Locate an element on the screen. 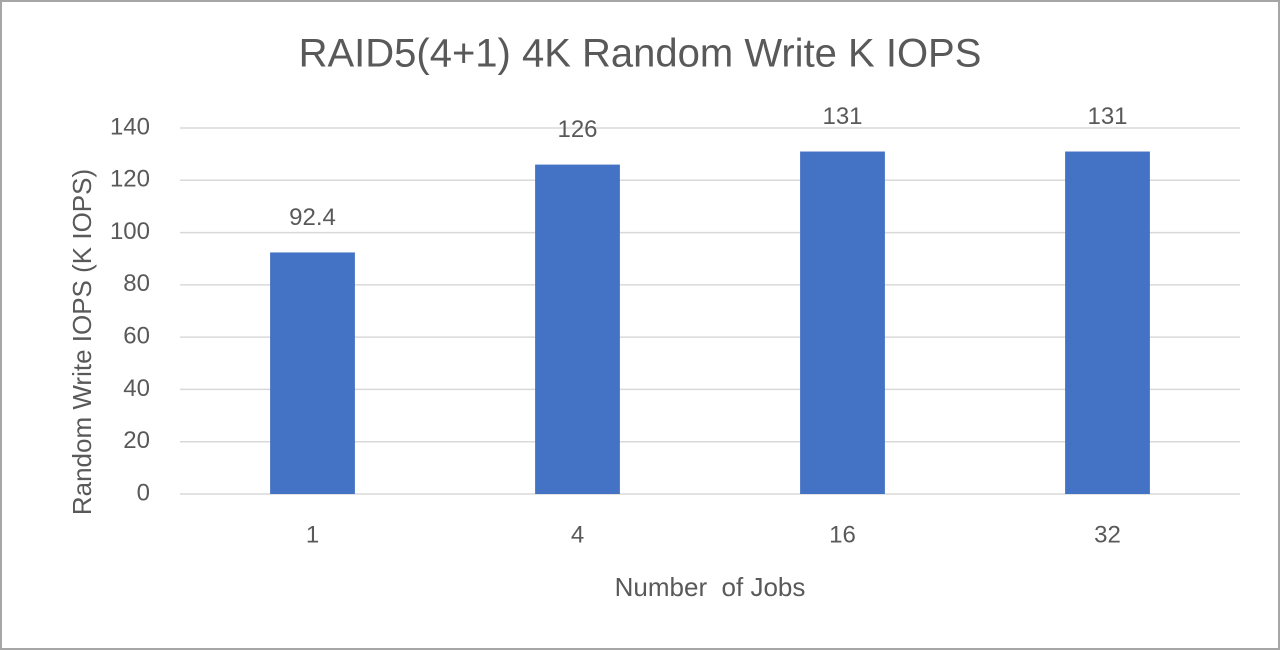  x-tick-label: 1 is located at coordinates (312, 534).